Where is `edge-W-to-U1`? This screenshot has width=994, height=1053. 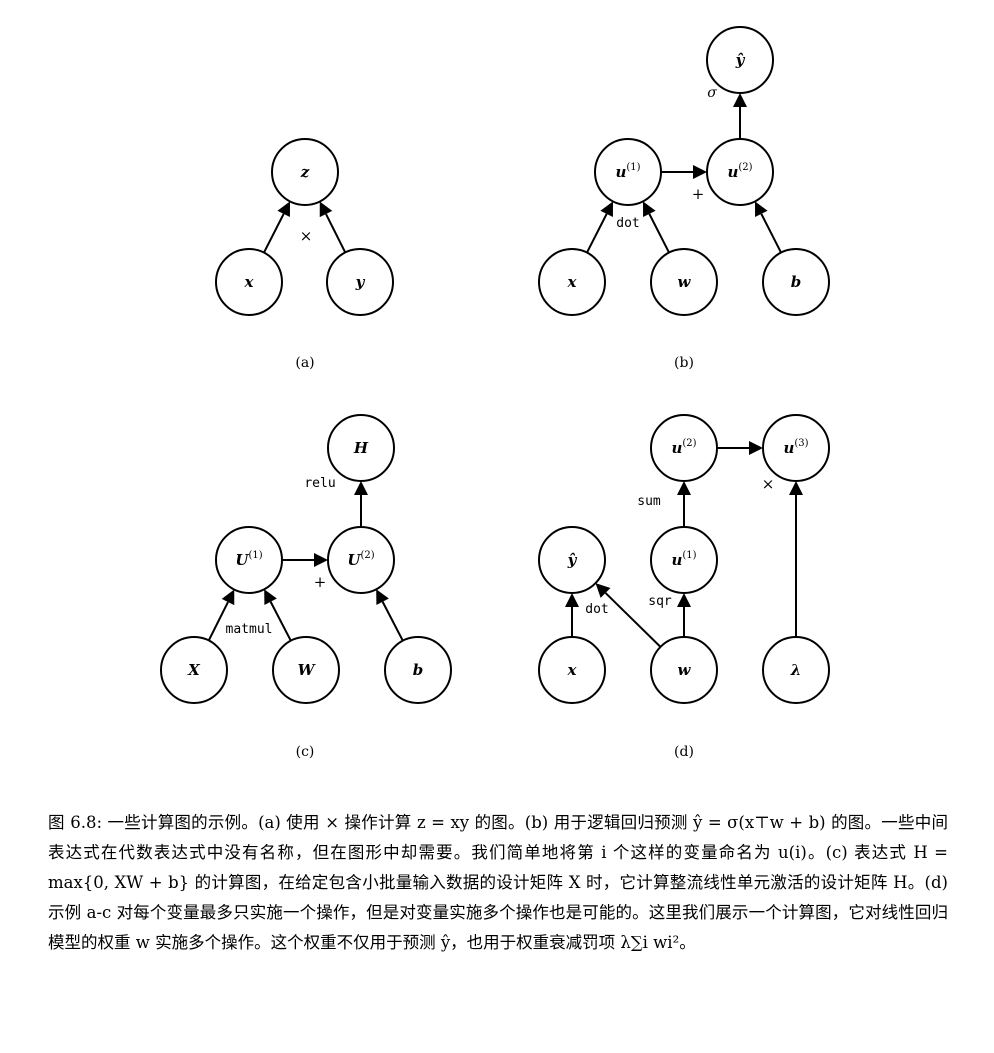 edge-W-to-U1 is located at coordinates (278, 615).